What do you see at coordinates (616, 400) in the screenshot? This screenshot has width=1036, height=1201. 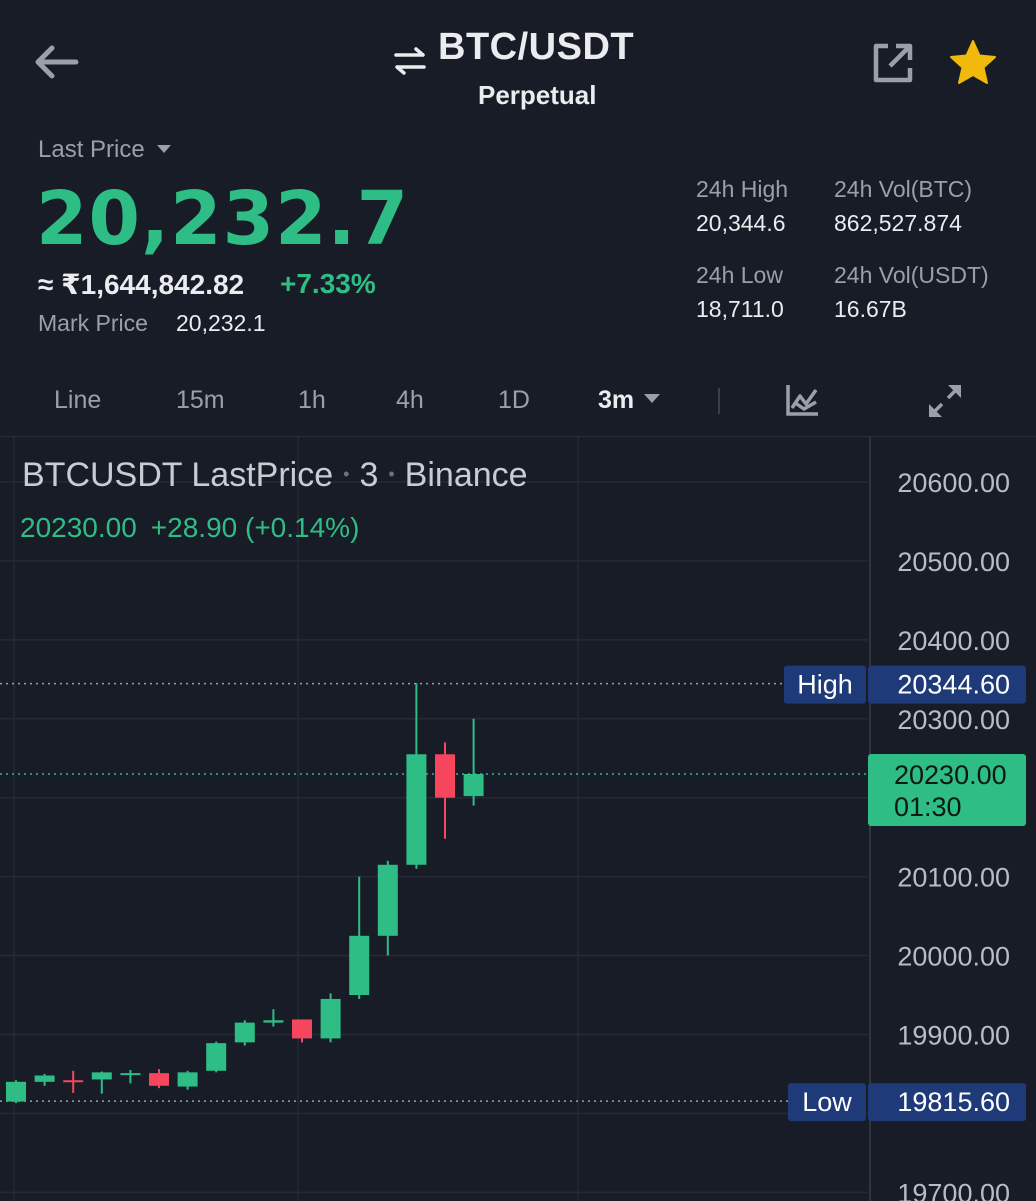 I see `timeframe-3m-label: 3m` at bounding box center [616, 400].